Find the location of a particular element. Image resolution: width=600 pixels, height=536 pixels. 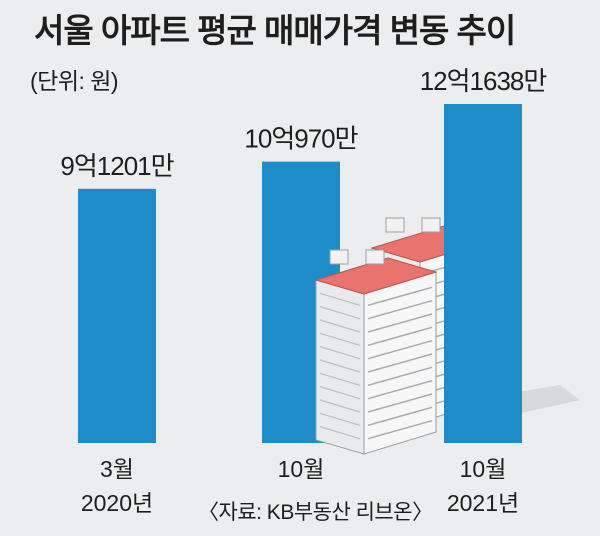

x-tick-label-0-0: 3월 is located at coordinates (117, 469).